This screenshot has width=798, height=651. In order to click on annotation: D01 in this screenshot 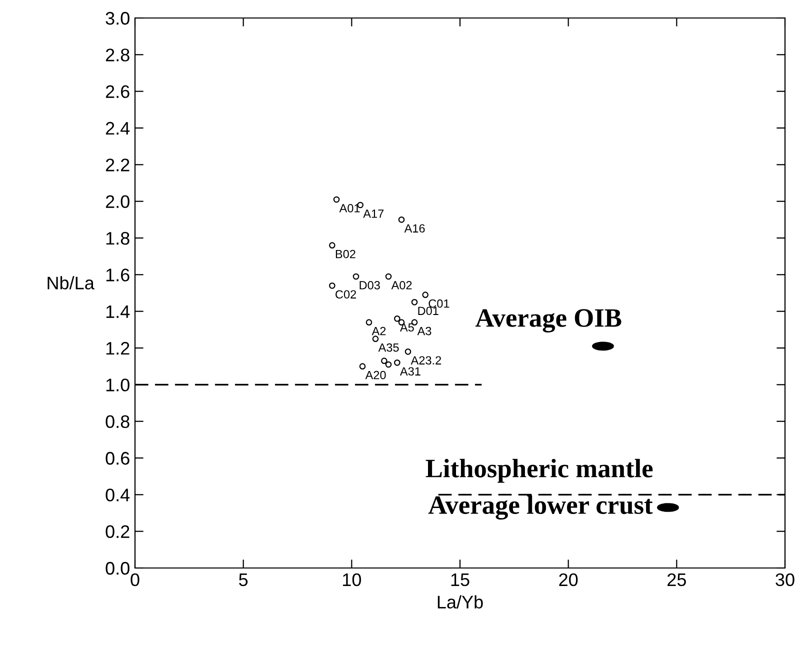, I will do `click(428, 311)`.